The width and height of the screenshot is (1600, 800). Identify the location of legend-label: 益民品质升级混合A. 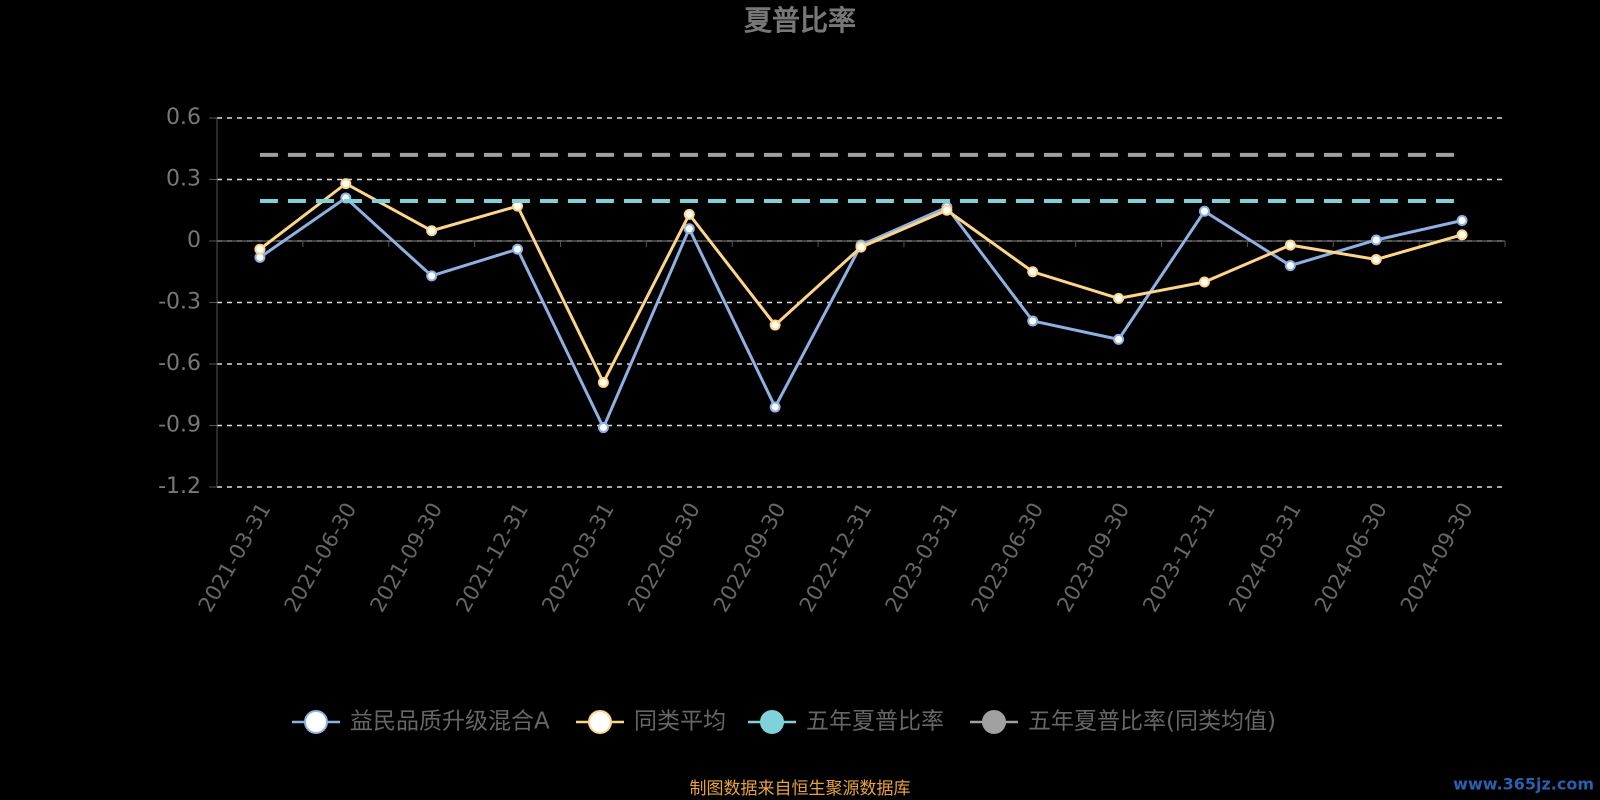
(450, 722).